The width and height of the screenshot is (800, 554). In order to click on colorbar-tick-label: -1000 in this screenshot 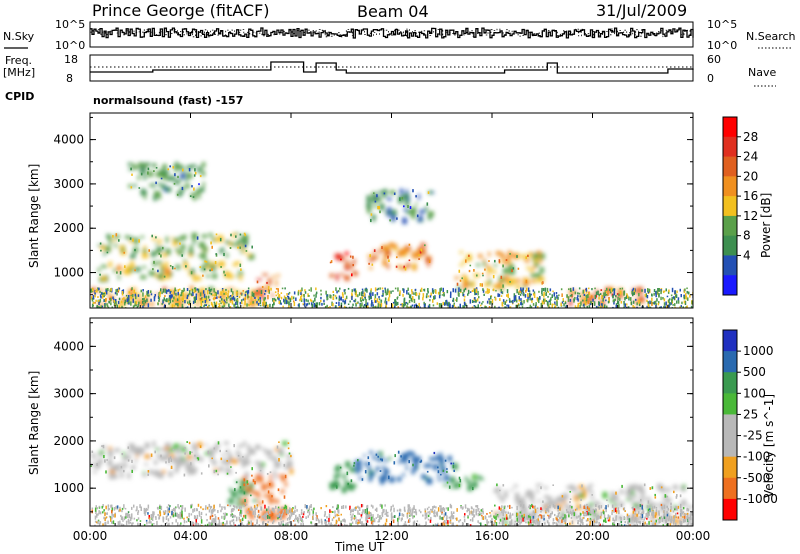, I will do `click(760, 499)`.